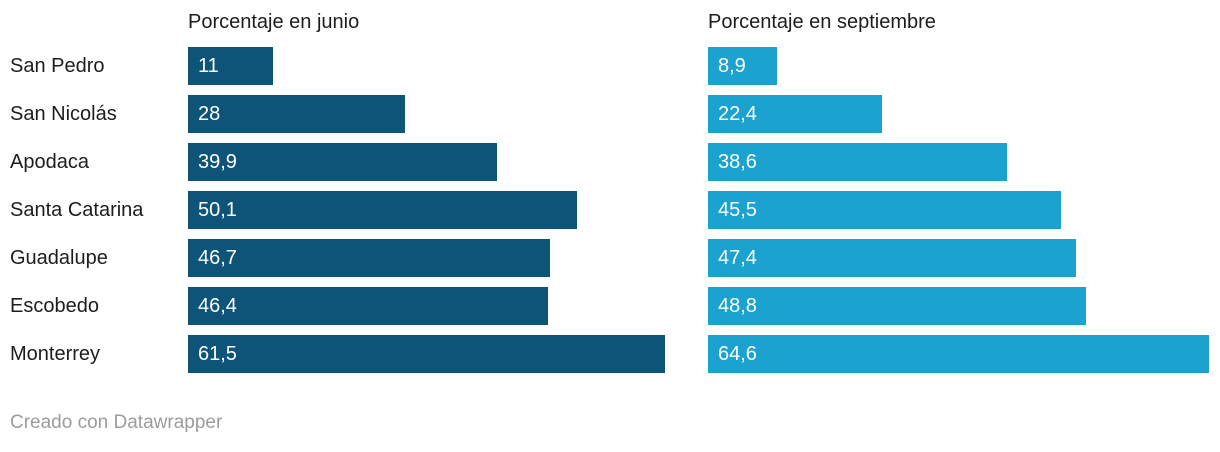 The height and width of the screenshot is (452, 1220). Describe the element at coordinates (217, 162) in the screenshot. I see `bar-value-junio: 39,9` at that location.